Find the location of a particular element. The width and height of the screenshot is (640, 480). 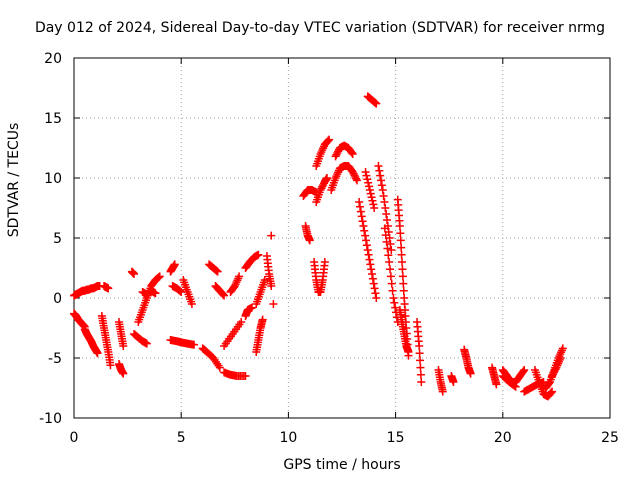

y-tick-label: 0 is located at coordinates (57, 299).